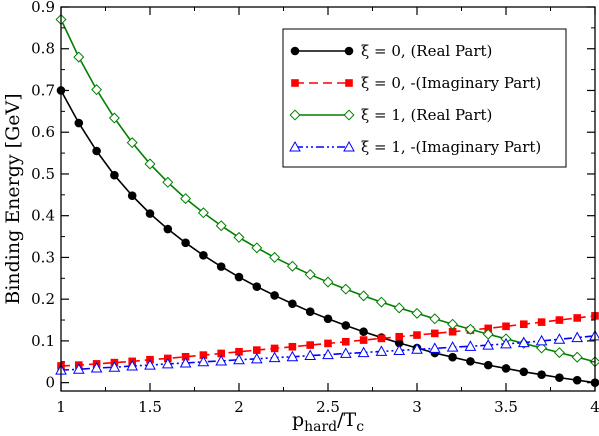 This screenshot has width=599, height=436. What do you see at coordinates (346, 420) in the screenshot?
I see `x-axis-title-mid: /T` at bounding box center [346, 420].